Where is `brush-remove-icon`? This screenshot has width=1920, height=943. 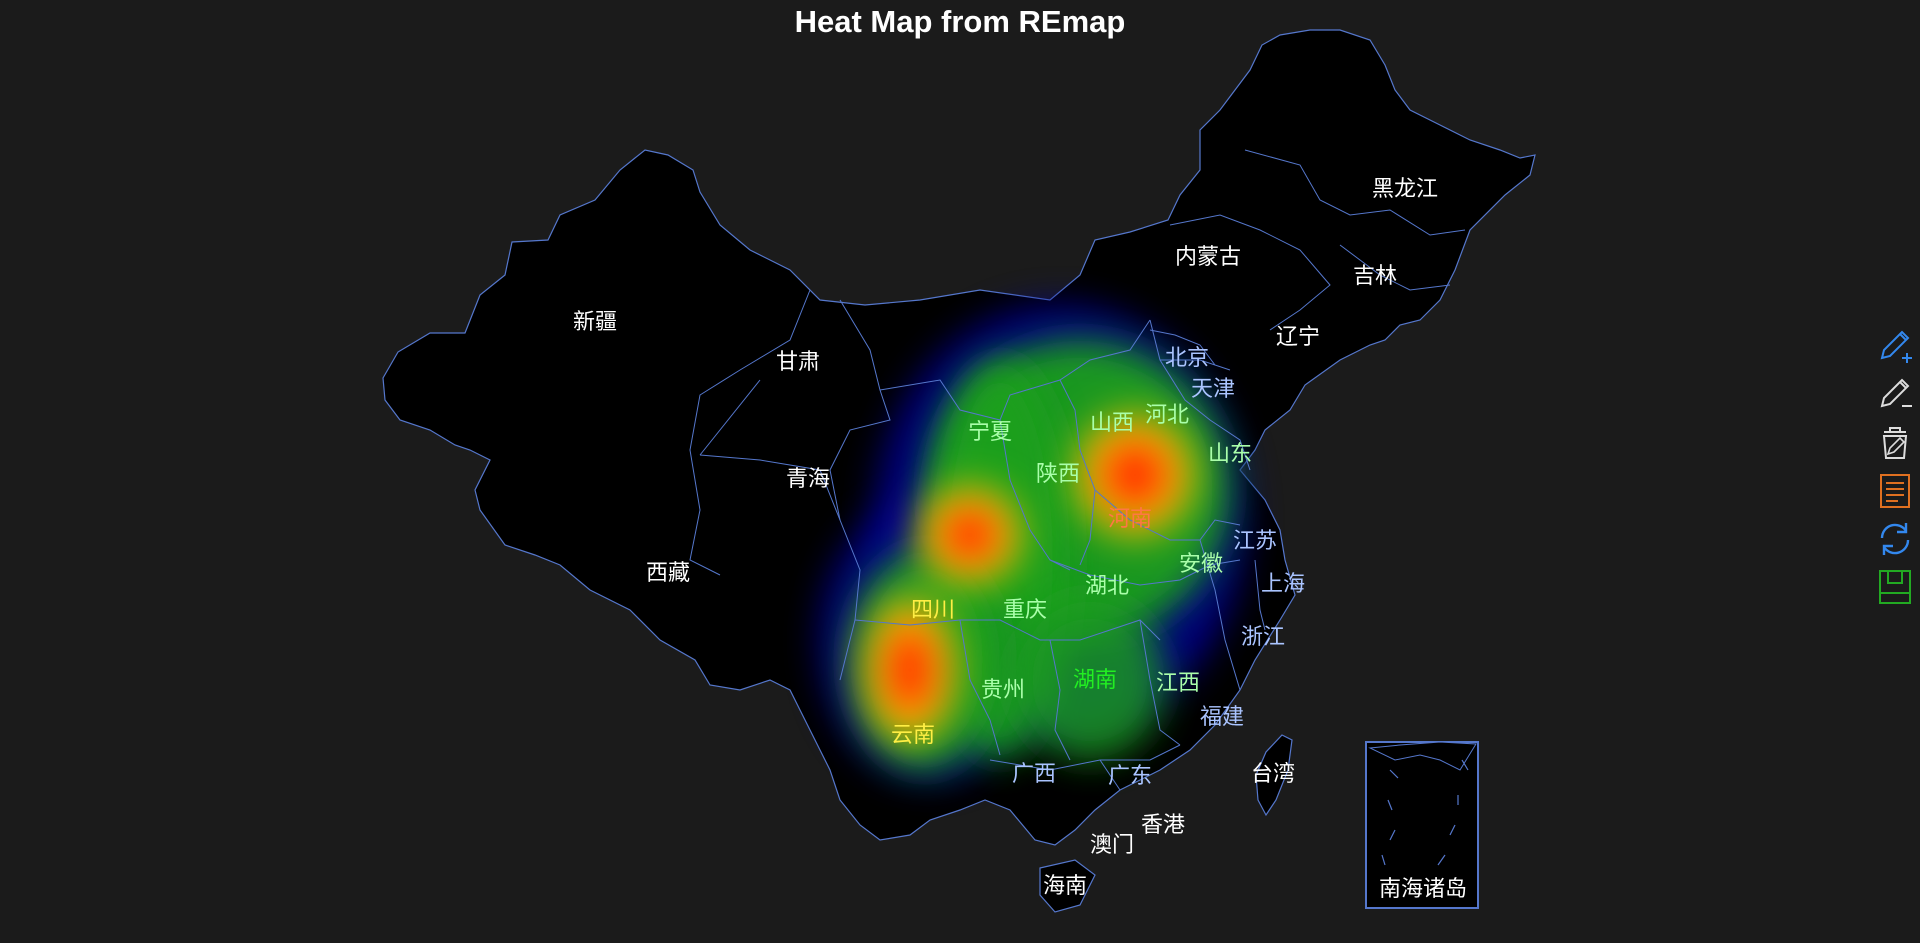 brush-remove-icon is located at coordinates (1896, 393).